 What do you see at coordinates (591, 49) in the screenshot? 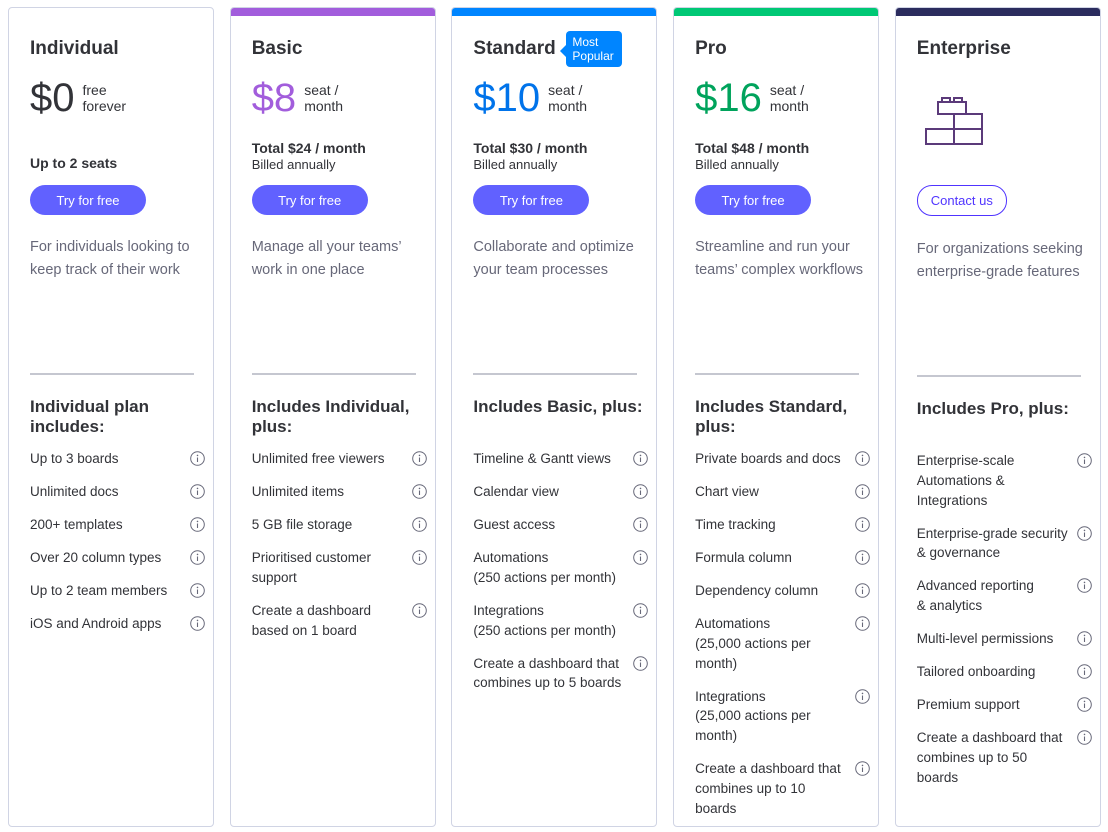
I see `badge: Most Popular` at bounding box center [591, 49].